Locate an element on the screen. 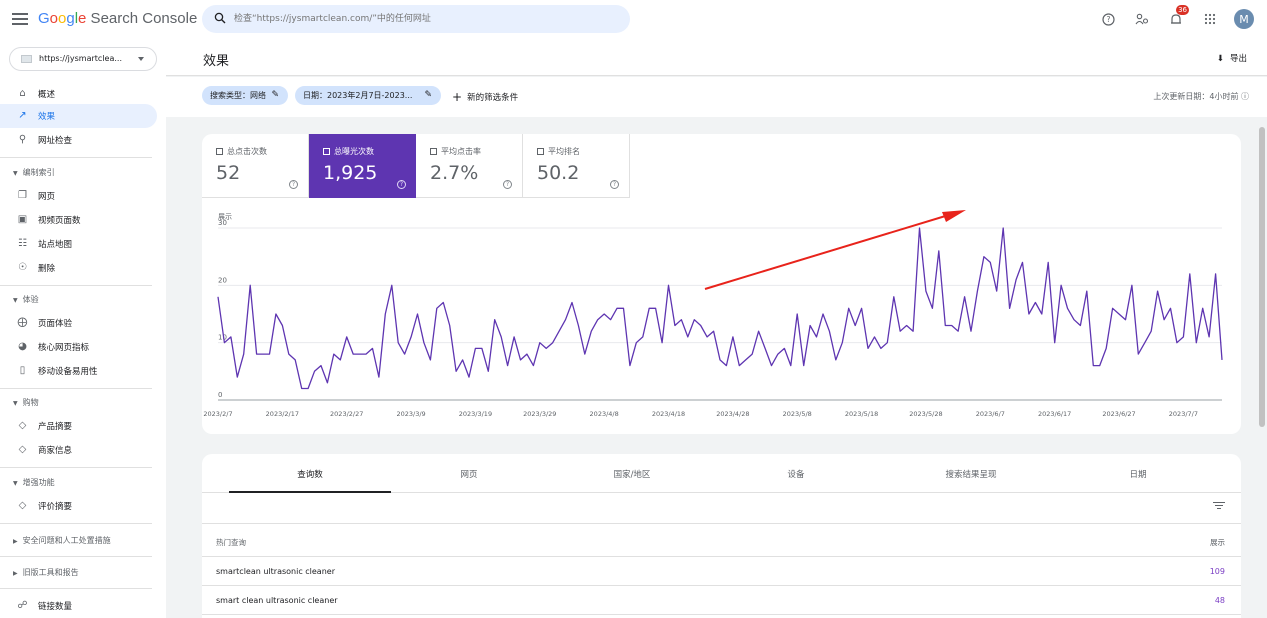 The height and width of the screenshot is (618, 1267). metric-total-clicks: 总点击次数 52 ? is located at coordinates (255, 166).